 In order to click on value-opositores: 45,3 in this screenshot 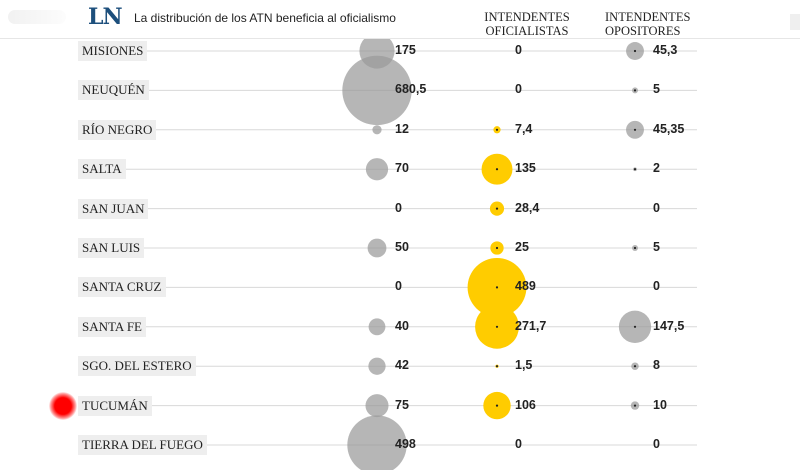, I will do `click(665, 50)`.